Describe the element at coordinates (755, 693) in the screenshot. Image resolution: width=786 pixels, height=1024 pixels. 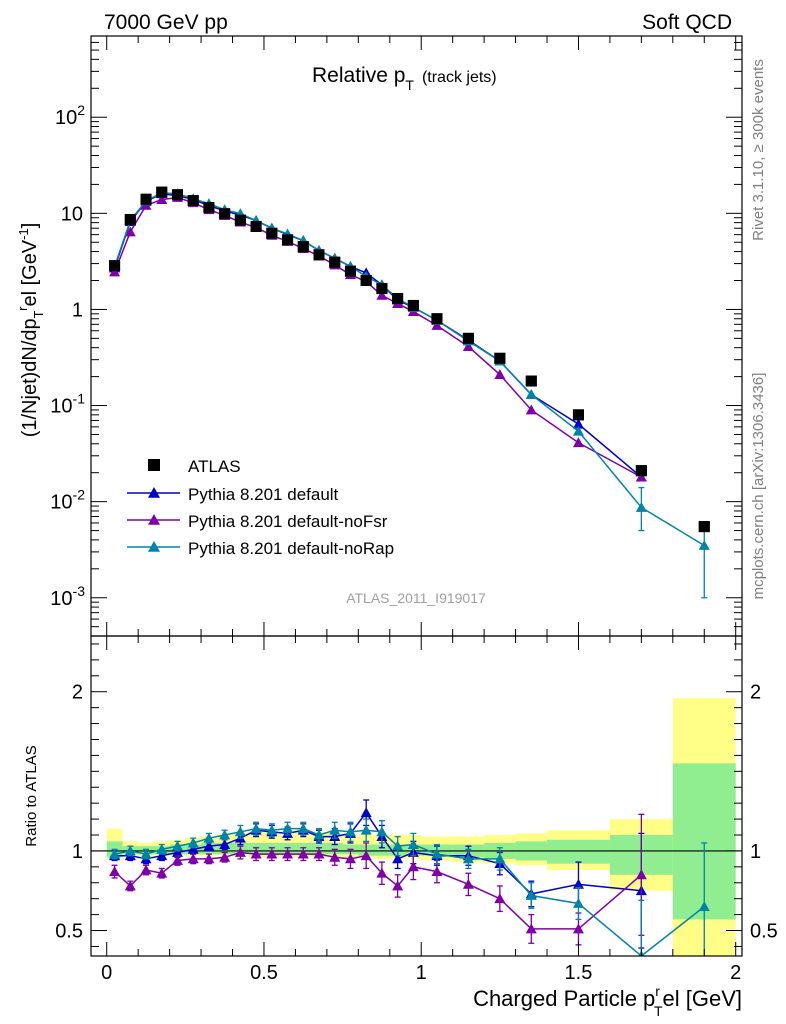
I see `ratio-y-tick-label-right: 2` at that location.